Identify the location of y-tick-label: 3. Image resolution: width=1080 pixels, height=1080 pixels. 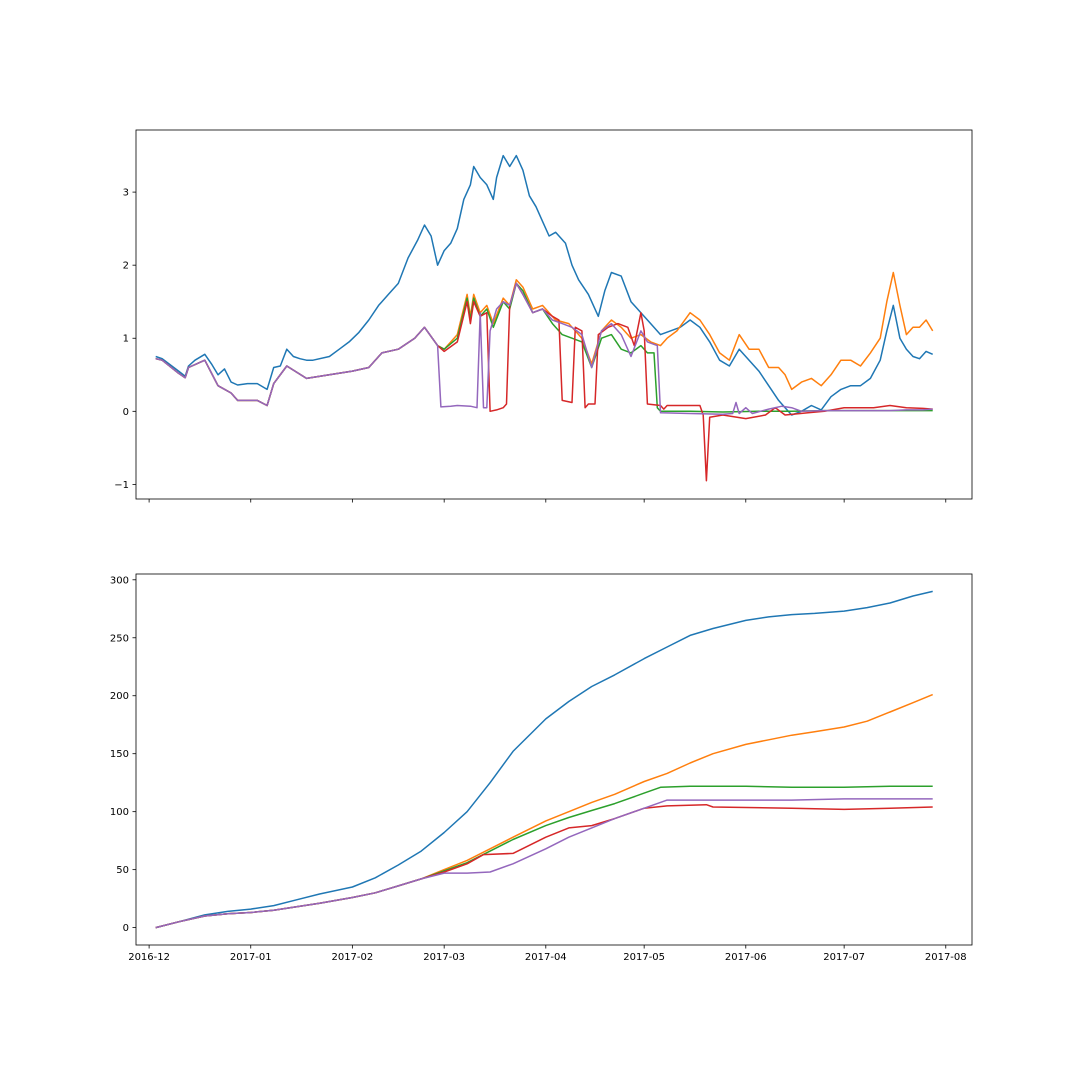
(126, 193).